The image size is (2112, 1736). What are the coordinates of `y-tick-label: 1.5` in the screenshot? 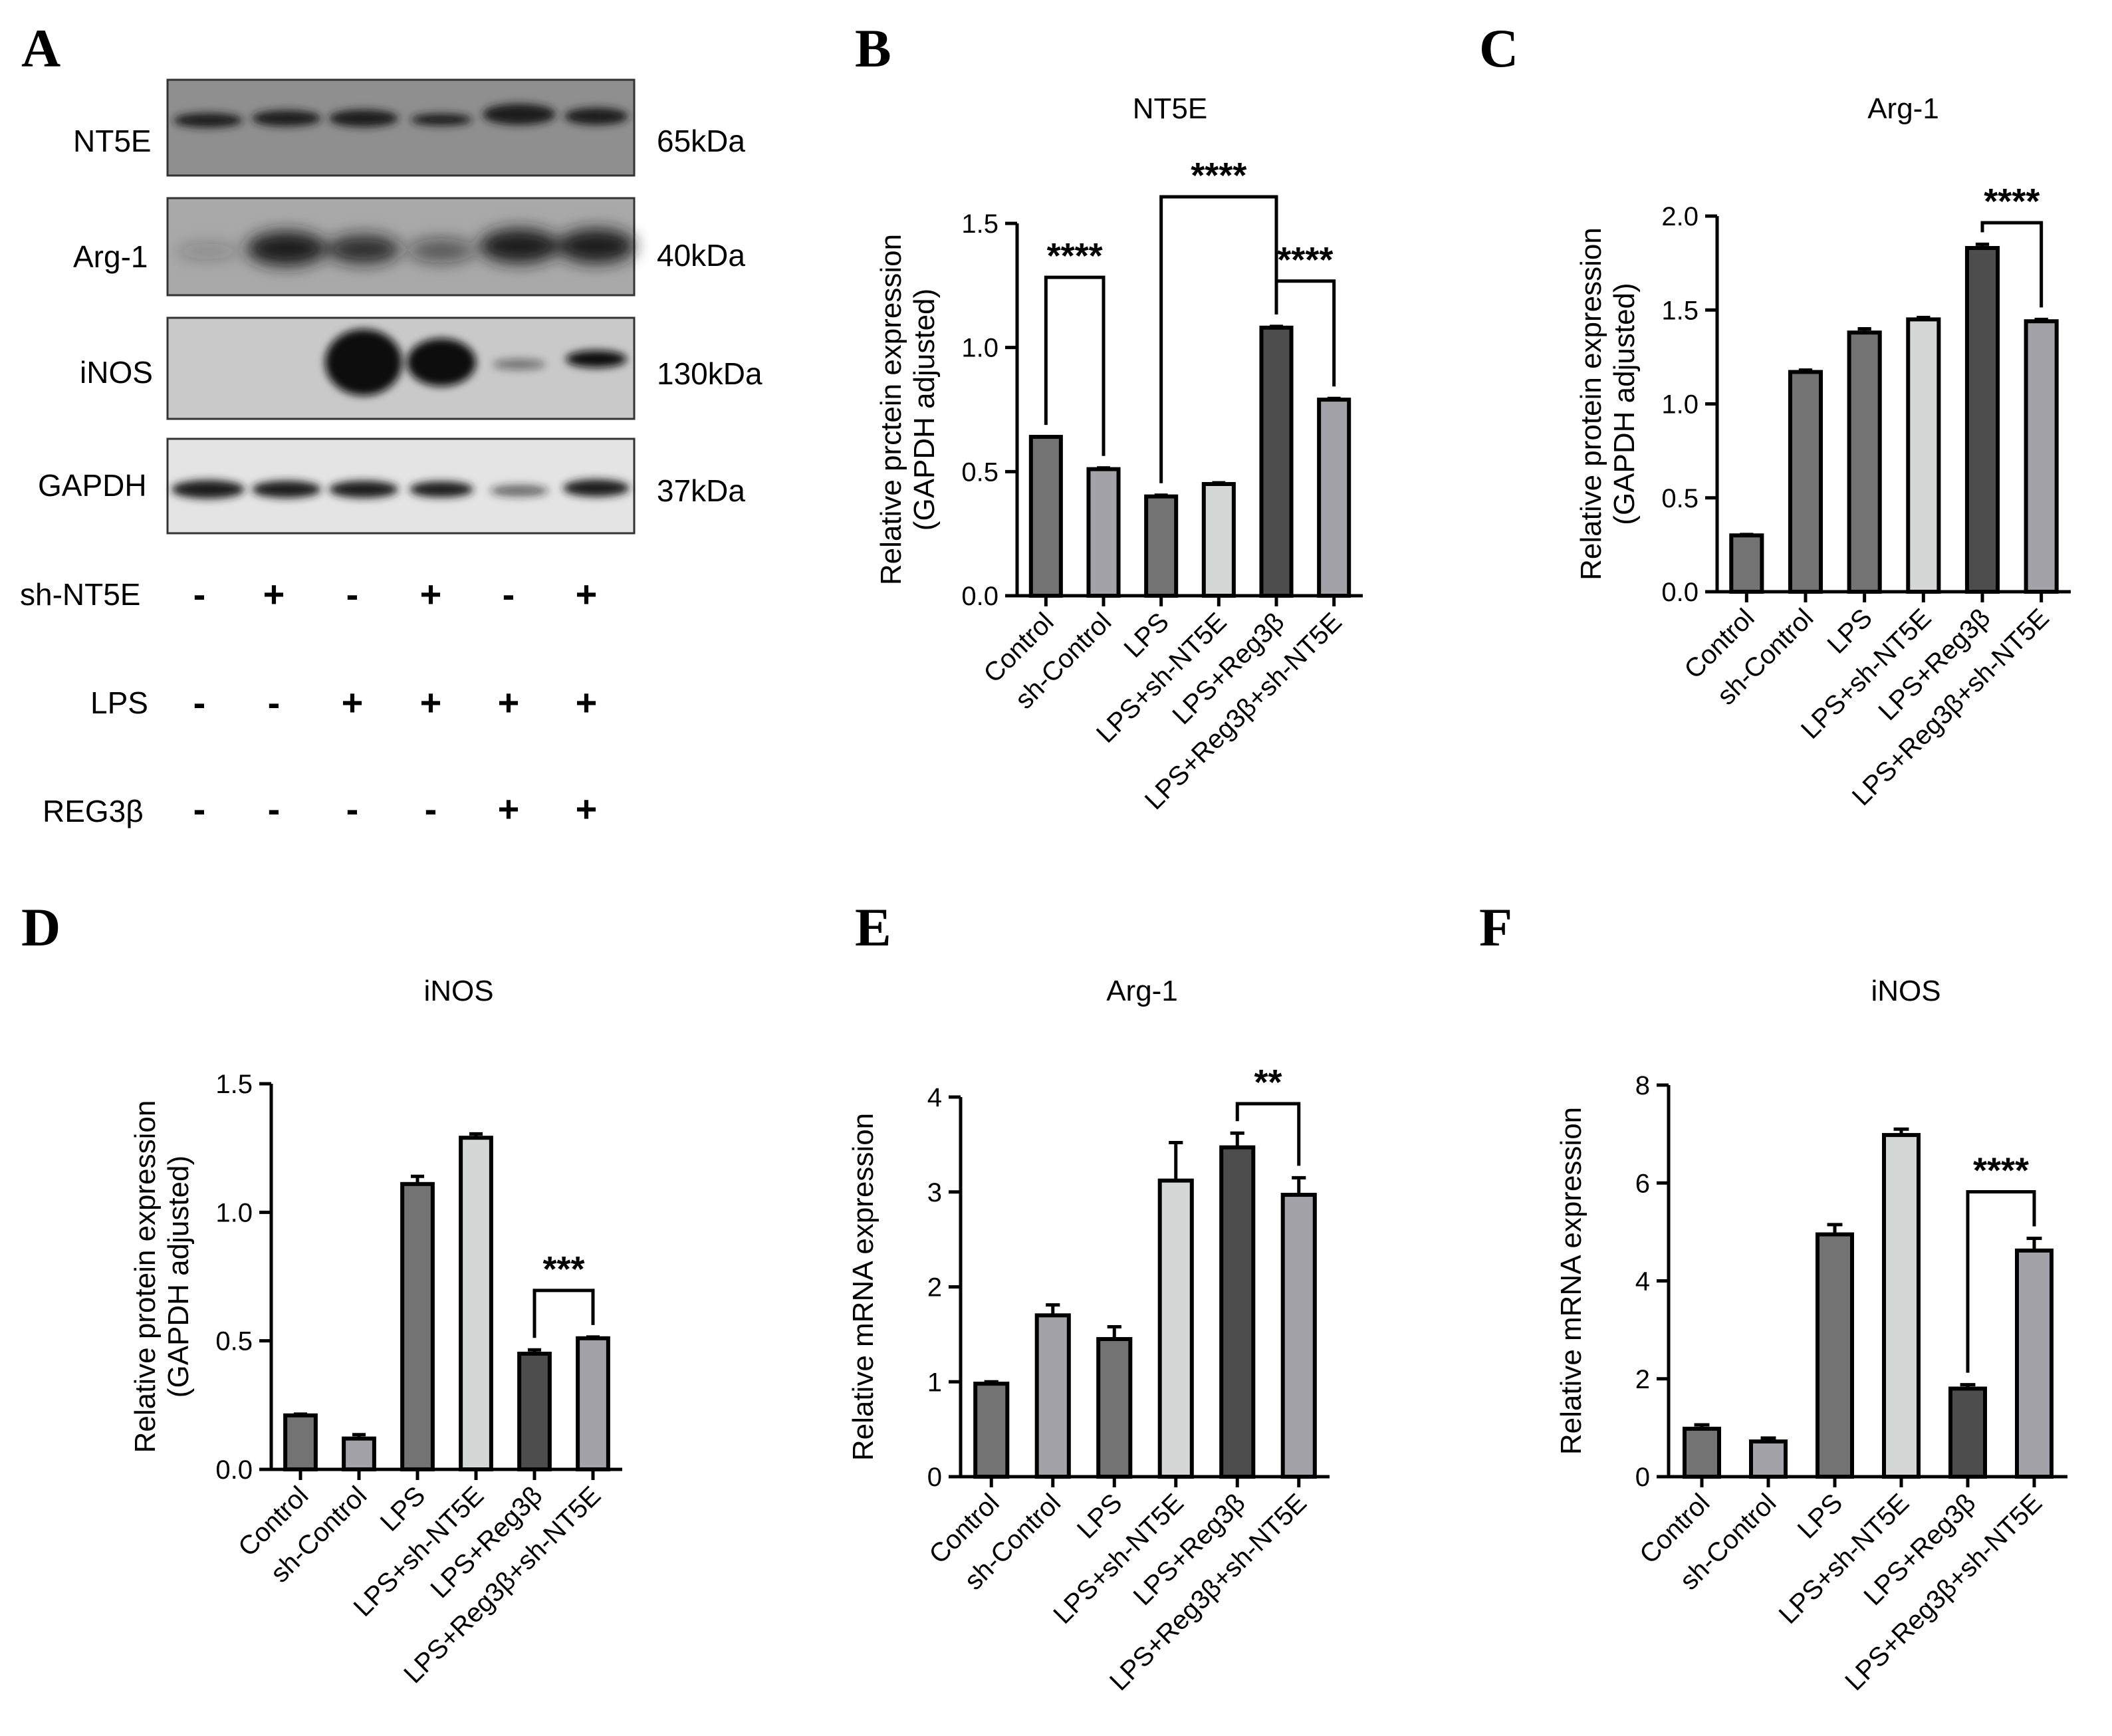 It's located at (234, 1084).